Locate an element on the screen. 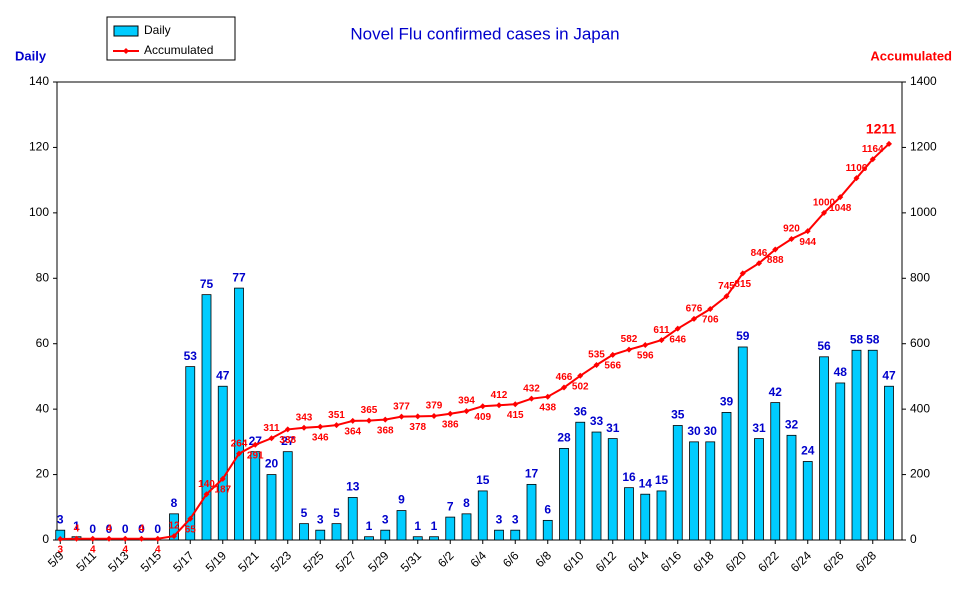 Image resolution: width=970 pixels, height=604 pixels. x-tick-label: 6/16 is located at coordinates (671, 561).